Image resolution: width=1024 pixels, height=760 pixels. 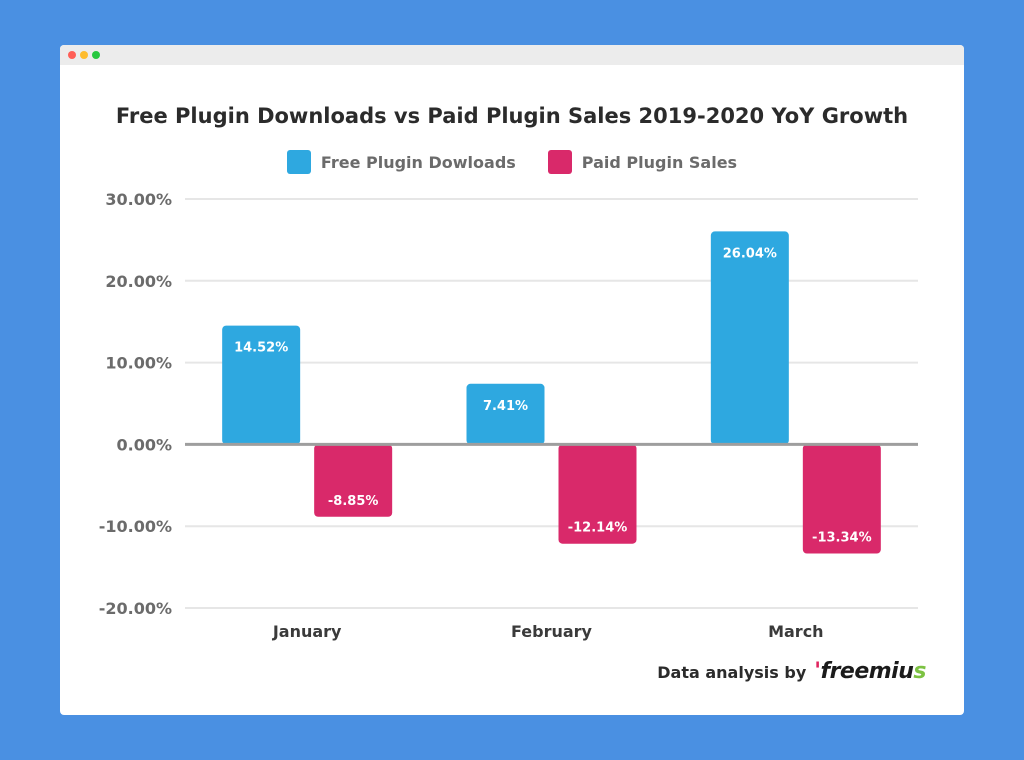 What do you see at coordinates (842, 538) in the screenshot?
I see `data-label: -13.34%` at bounding box center [842, 538].